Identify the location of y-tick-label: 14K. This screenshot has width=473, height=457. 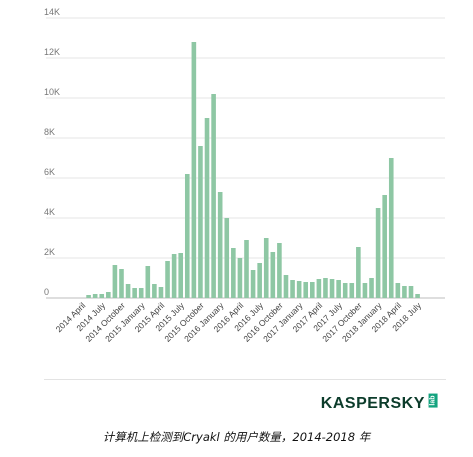
(52, 12).